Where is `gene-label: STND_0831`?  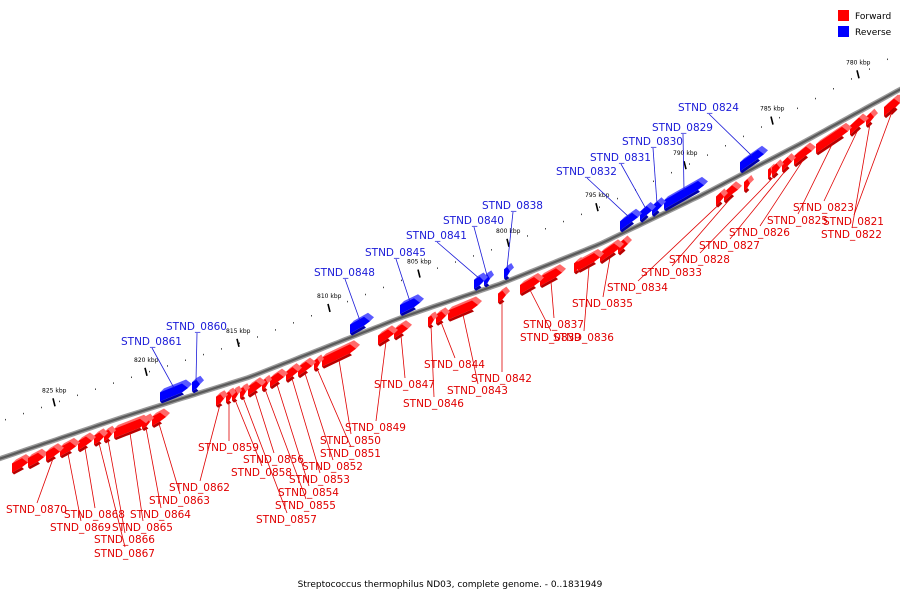 gene-label: STND_0831 is located at coordinates (620, 158).